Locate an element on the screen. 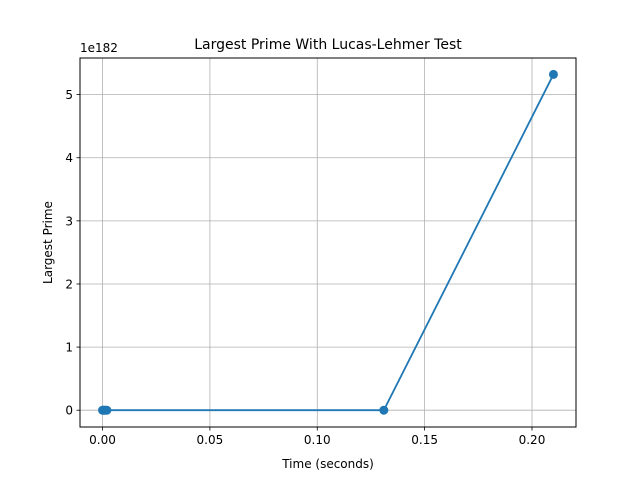 This screenshot has width=640, height=484. x-tick-label: 0.20 is located at coordinates (532, 440).